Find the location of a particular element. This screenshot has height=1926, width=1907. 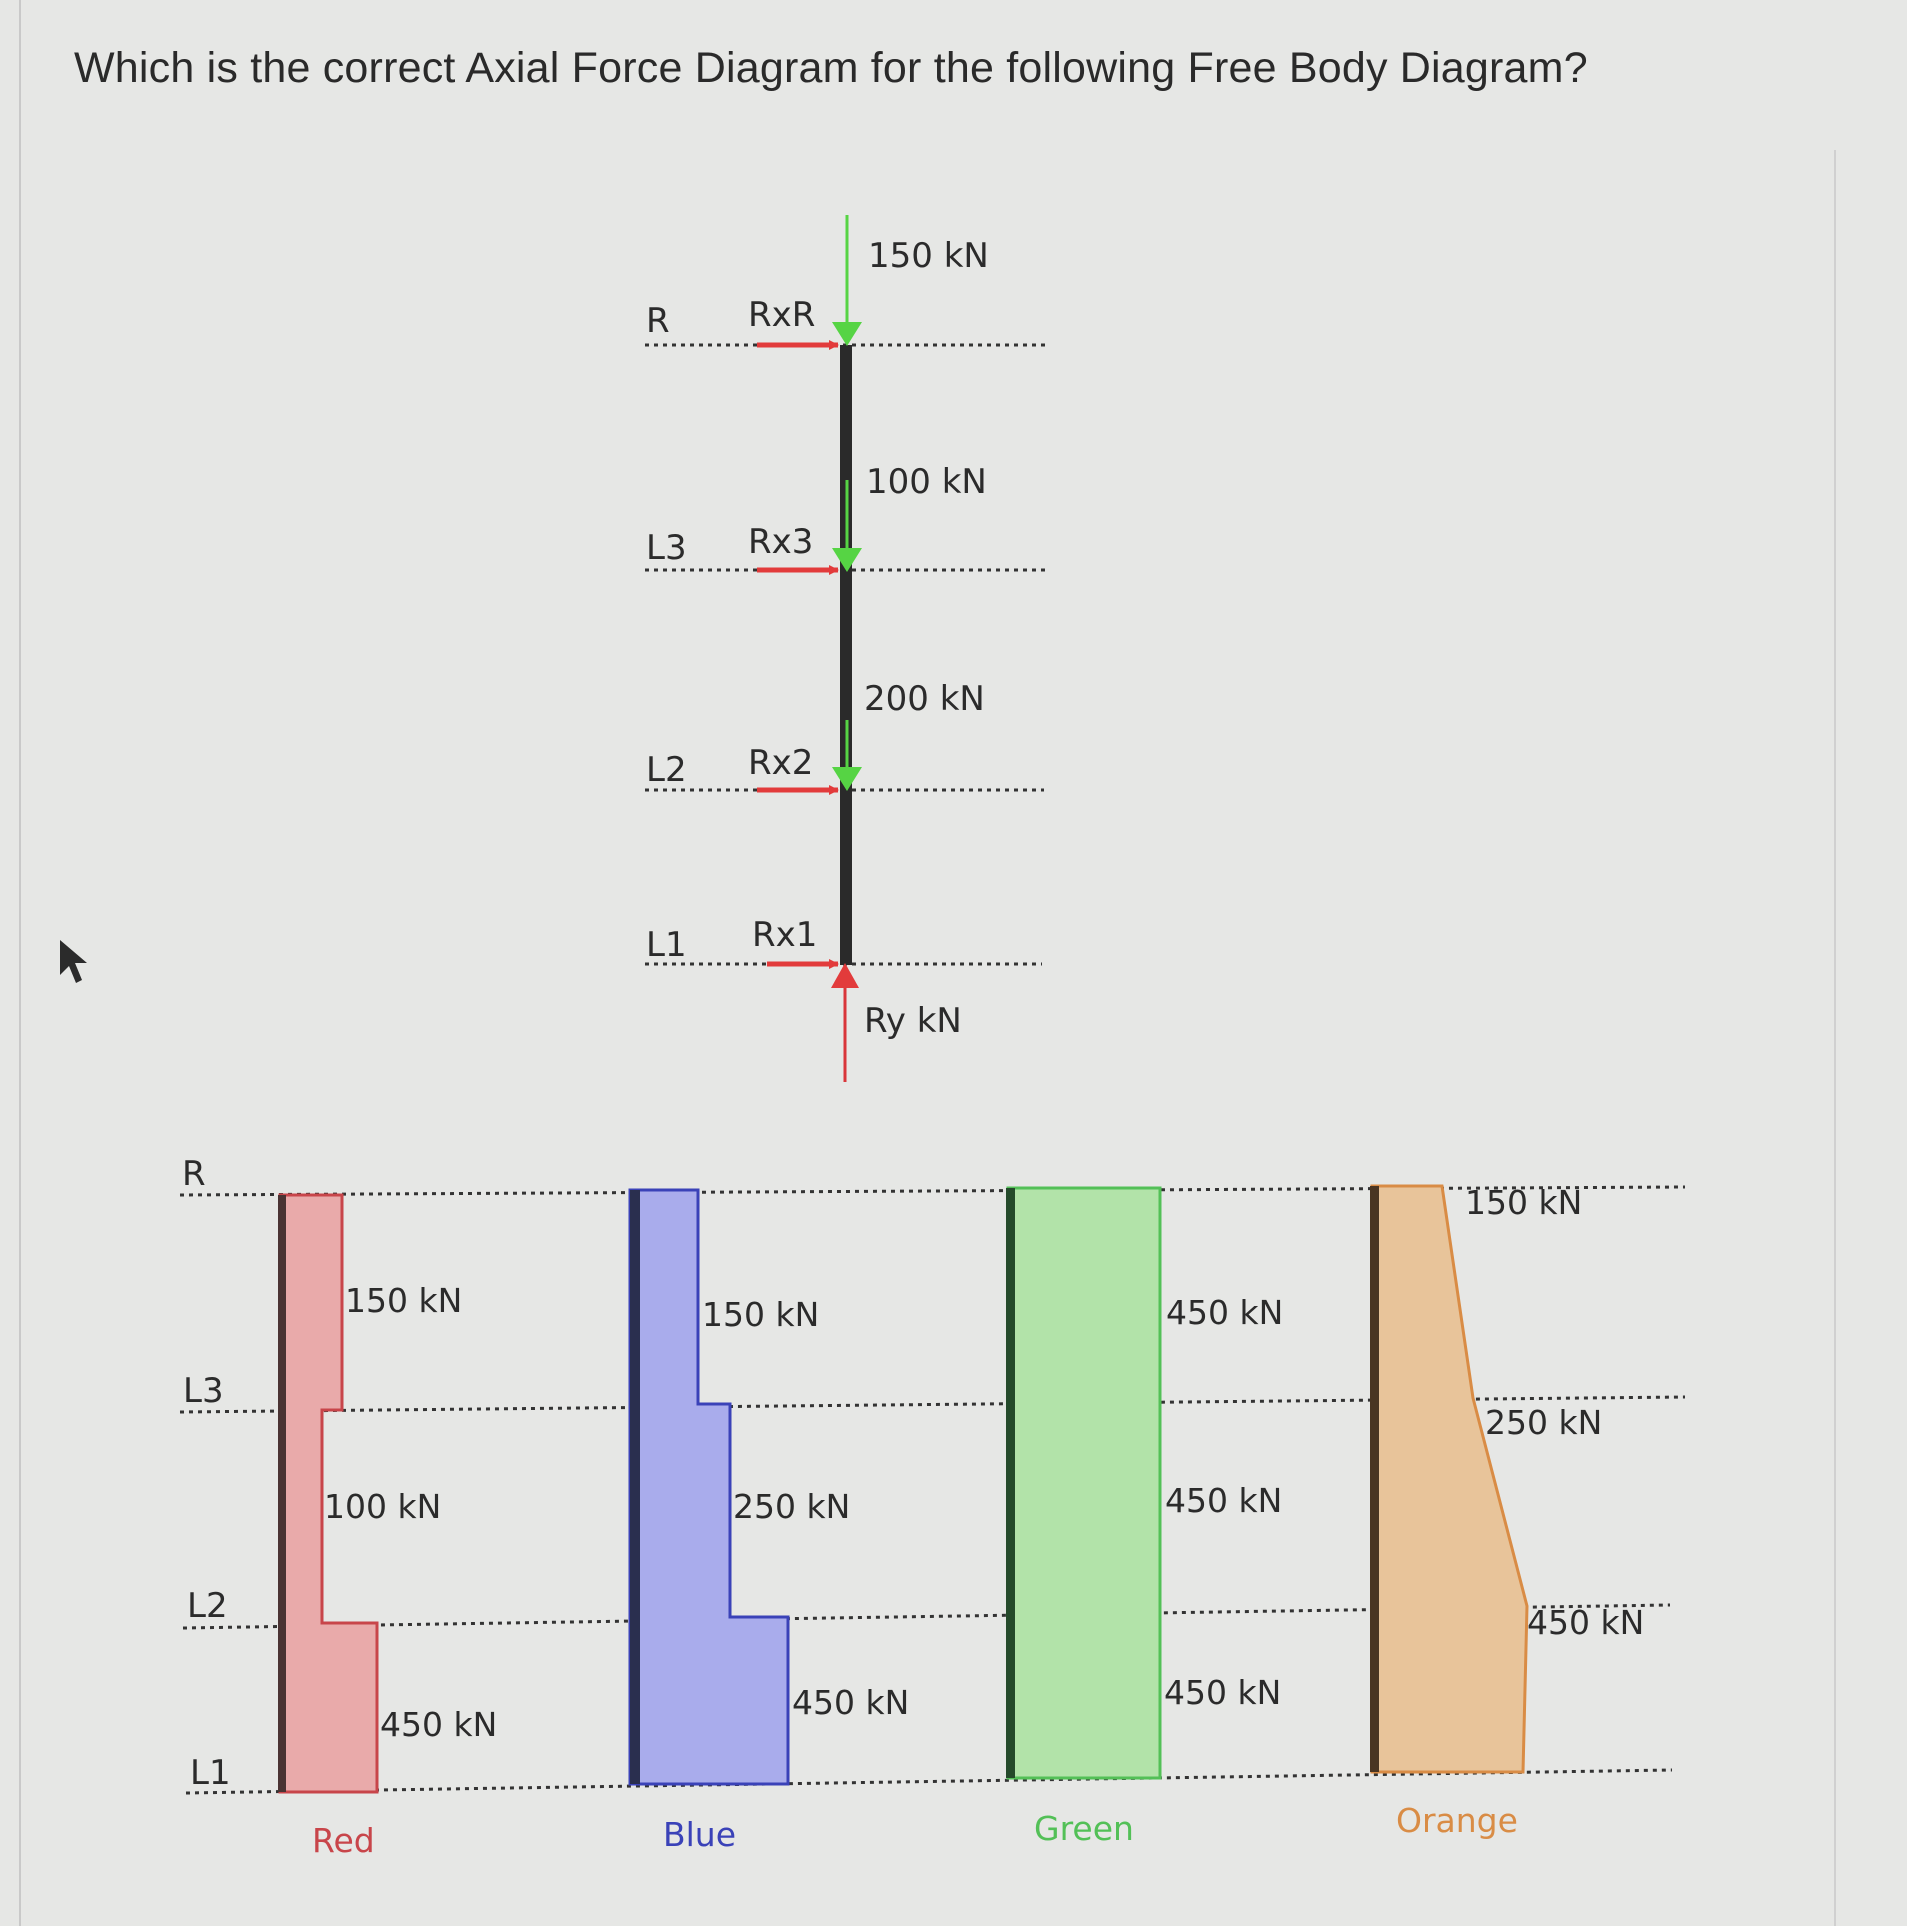

red-option-caption: Red is located at coordinates (343, 1840).